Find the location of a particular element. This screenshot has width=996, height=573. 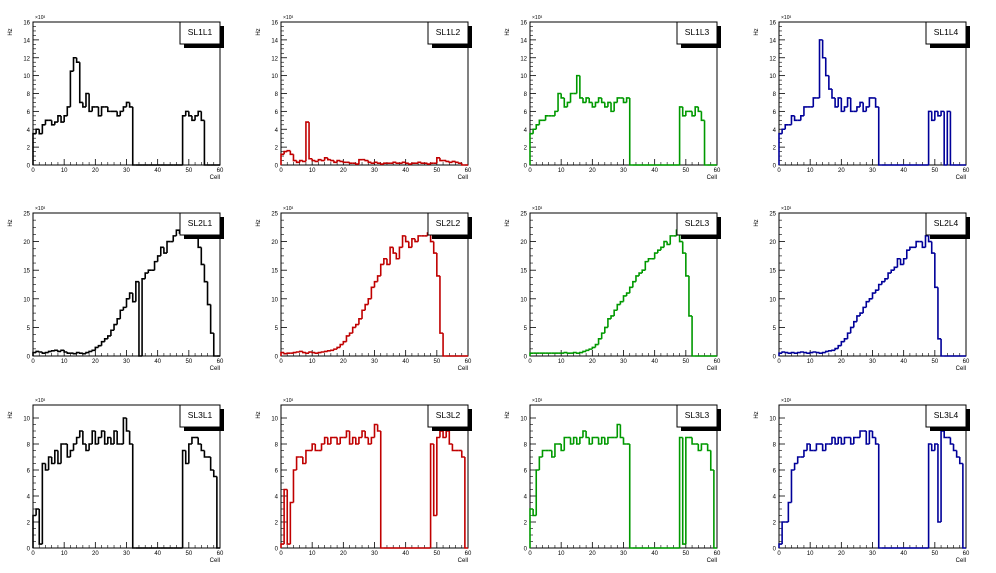

hist-panel-sl3l4: 0 2 4 6 8 10 0 10 20 30 40 50 60 Cell Hz ×10³ SL3L4 is located at coordinates (868, 483).